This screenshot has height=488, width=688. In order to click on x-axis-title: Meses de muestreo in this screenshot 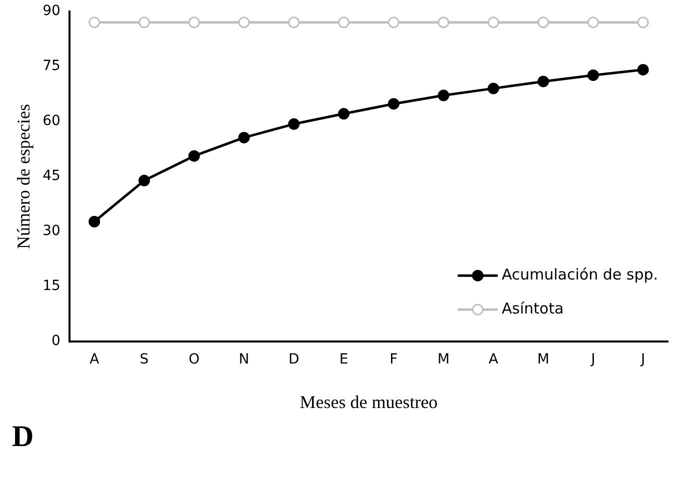, I will do `click(369, 402)`.